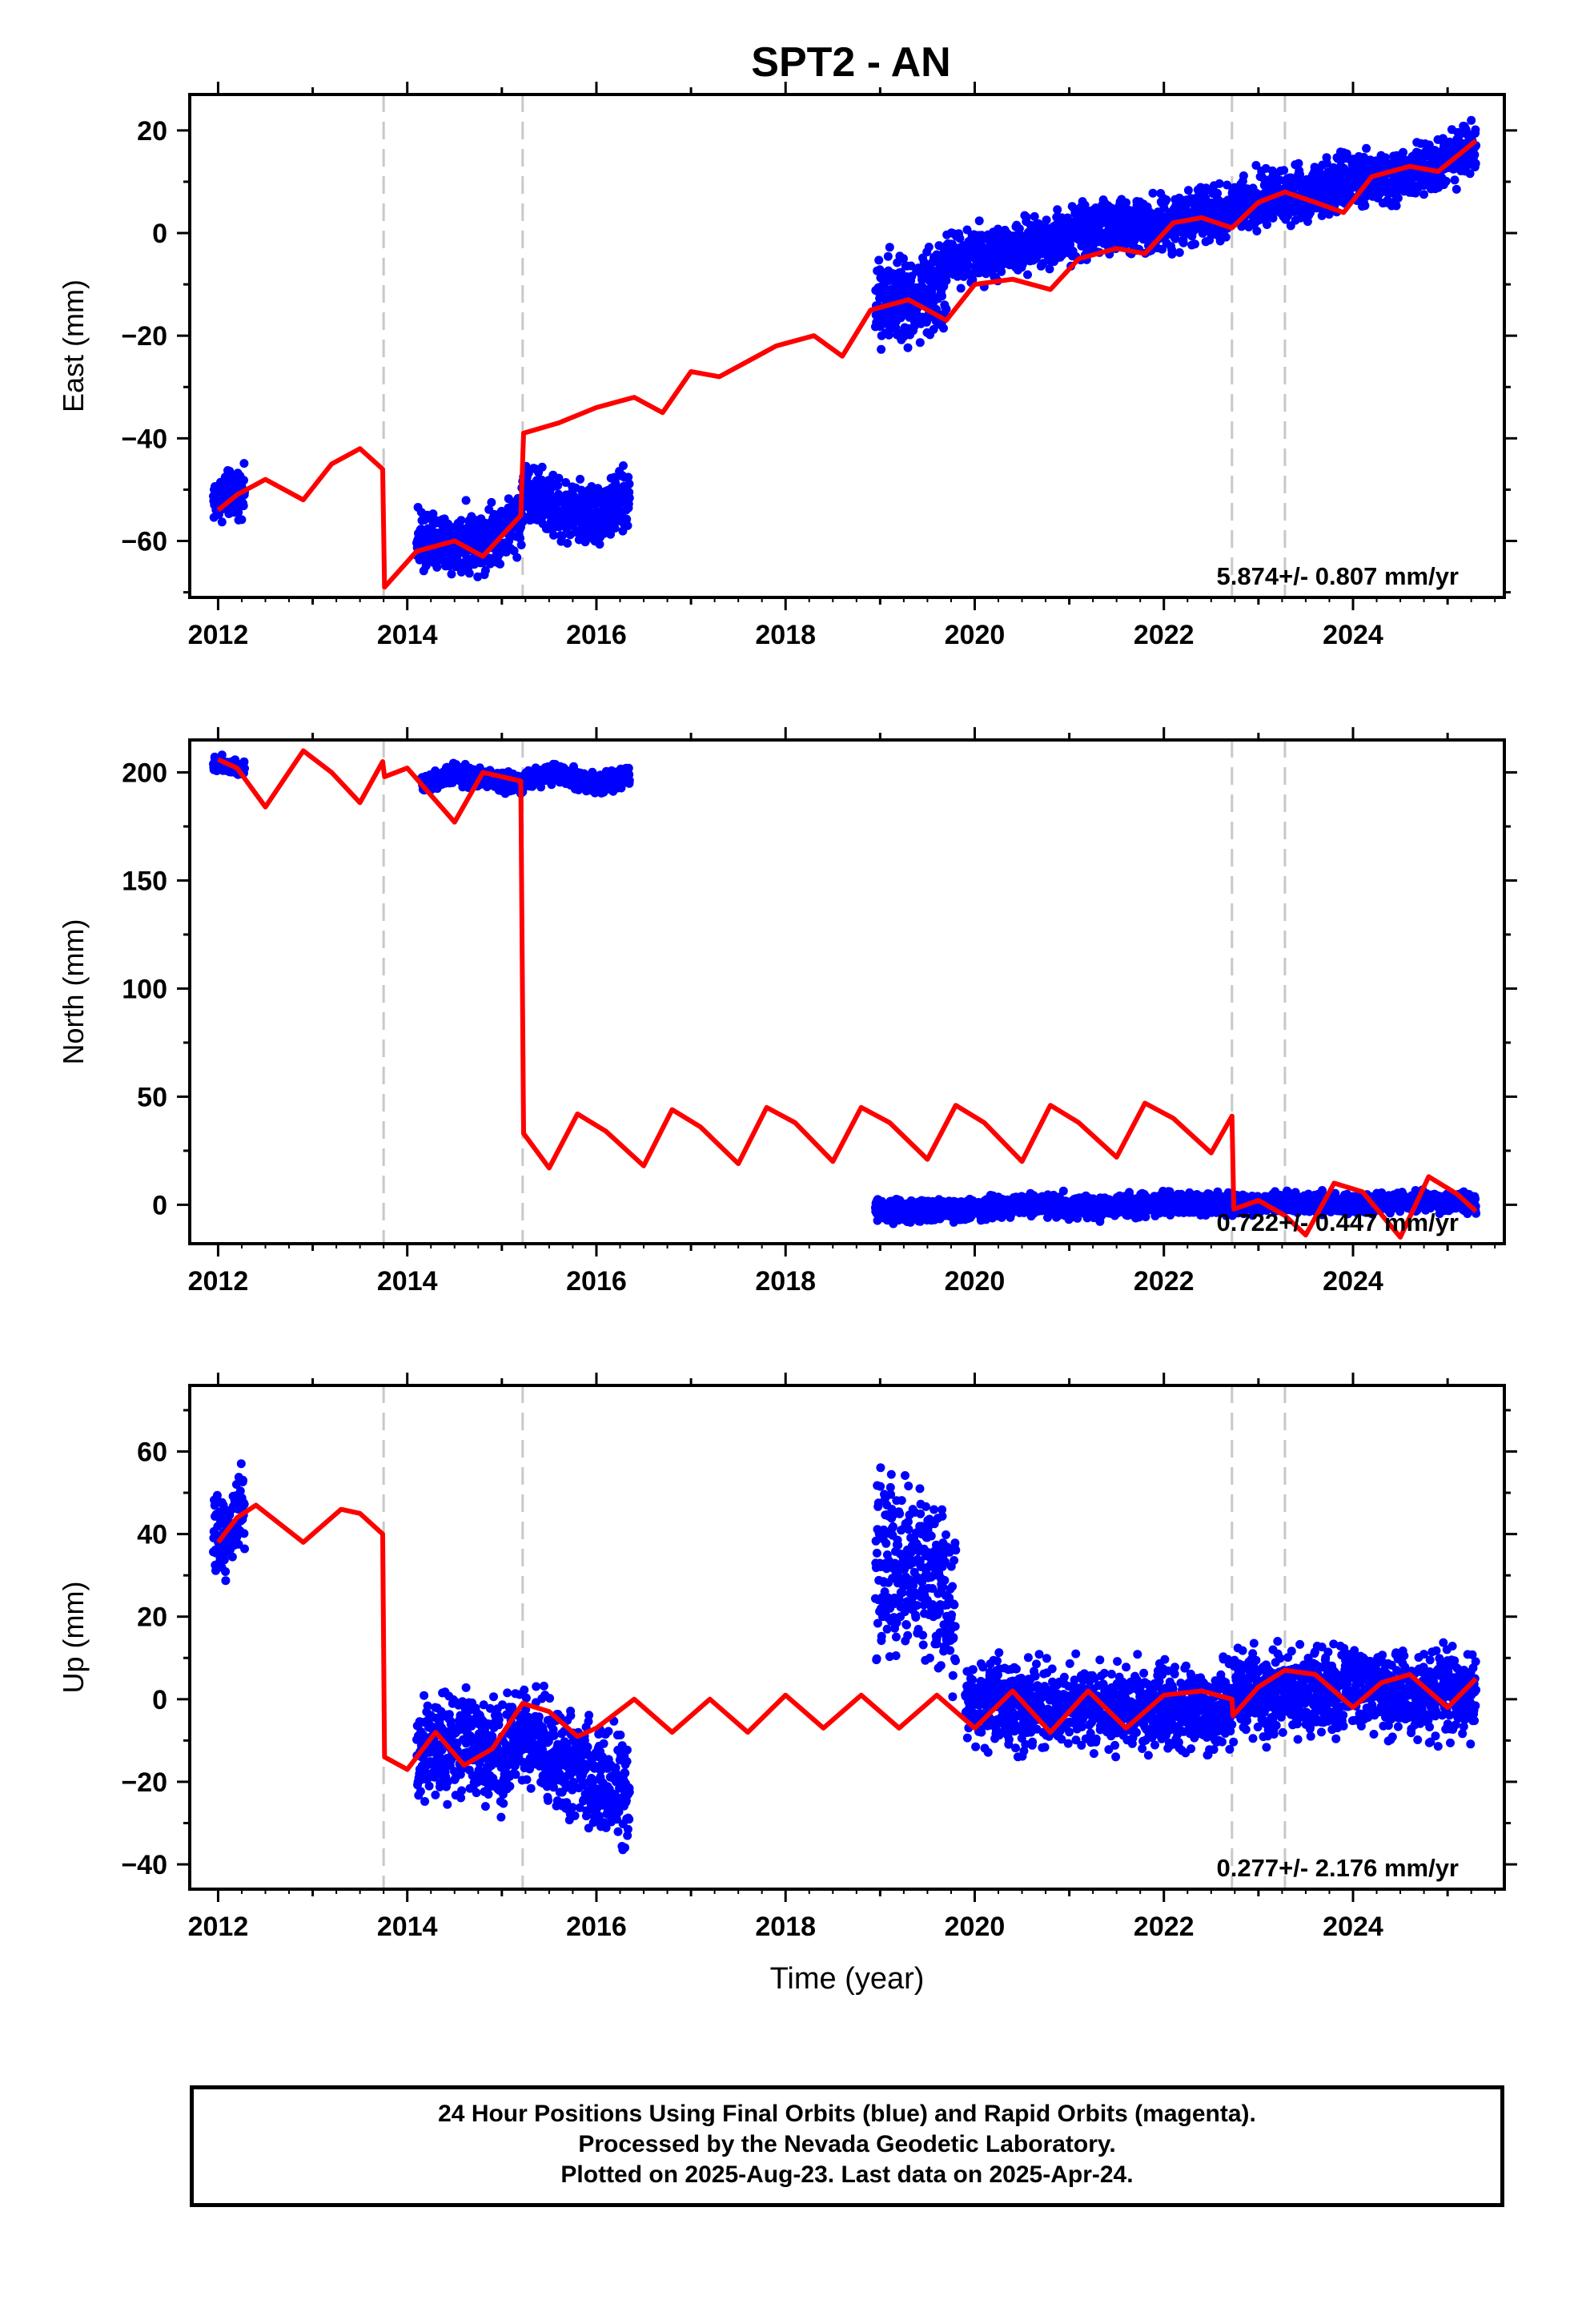  Describe the element at coordinates (1353, 635) in the screenshot. I see `x-tick-label: 2024` at that location.